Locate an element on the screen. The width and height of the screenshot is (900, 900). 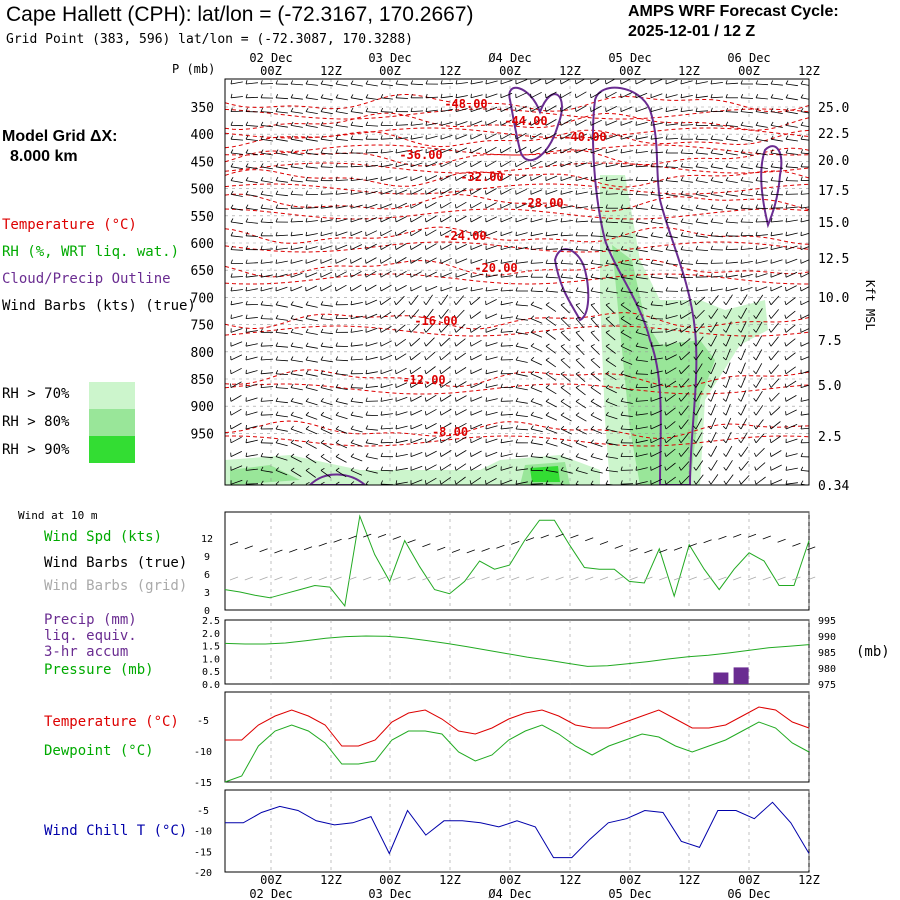
isotherm-line is located at coordinates (517, 429).